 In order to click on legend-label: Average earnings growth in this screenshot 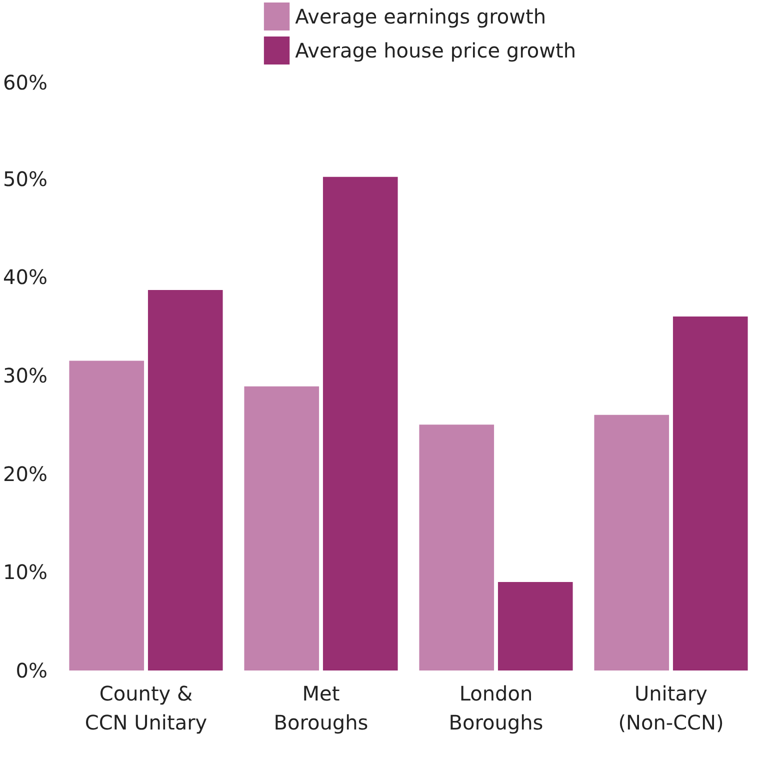, I will do `click(420, 16)`.